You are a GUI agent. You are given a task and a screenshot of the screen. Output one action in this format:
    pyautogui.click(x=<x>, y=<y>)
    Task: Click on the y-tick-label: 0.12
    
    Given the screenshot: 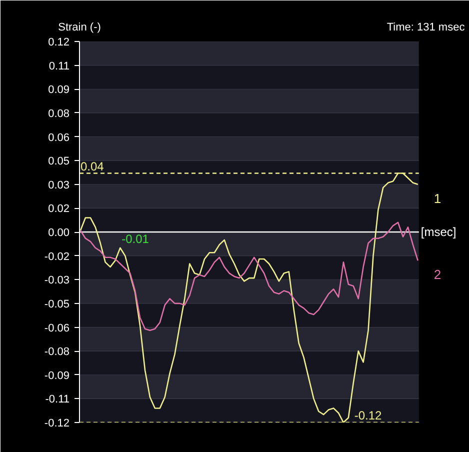 What is the action you would take?
    pyautogui.click(x=59, y=42)
    